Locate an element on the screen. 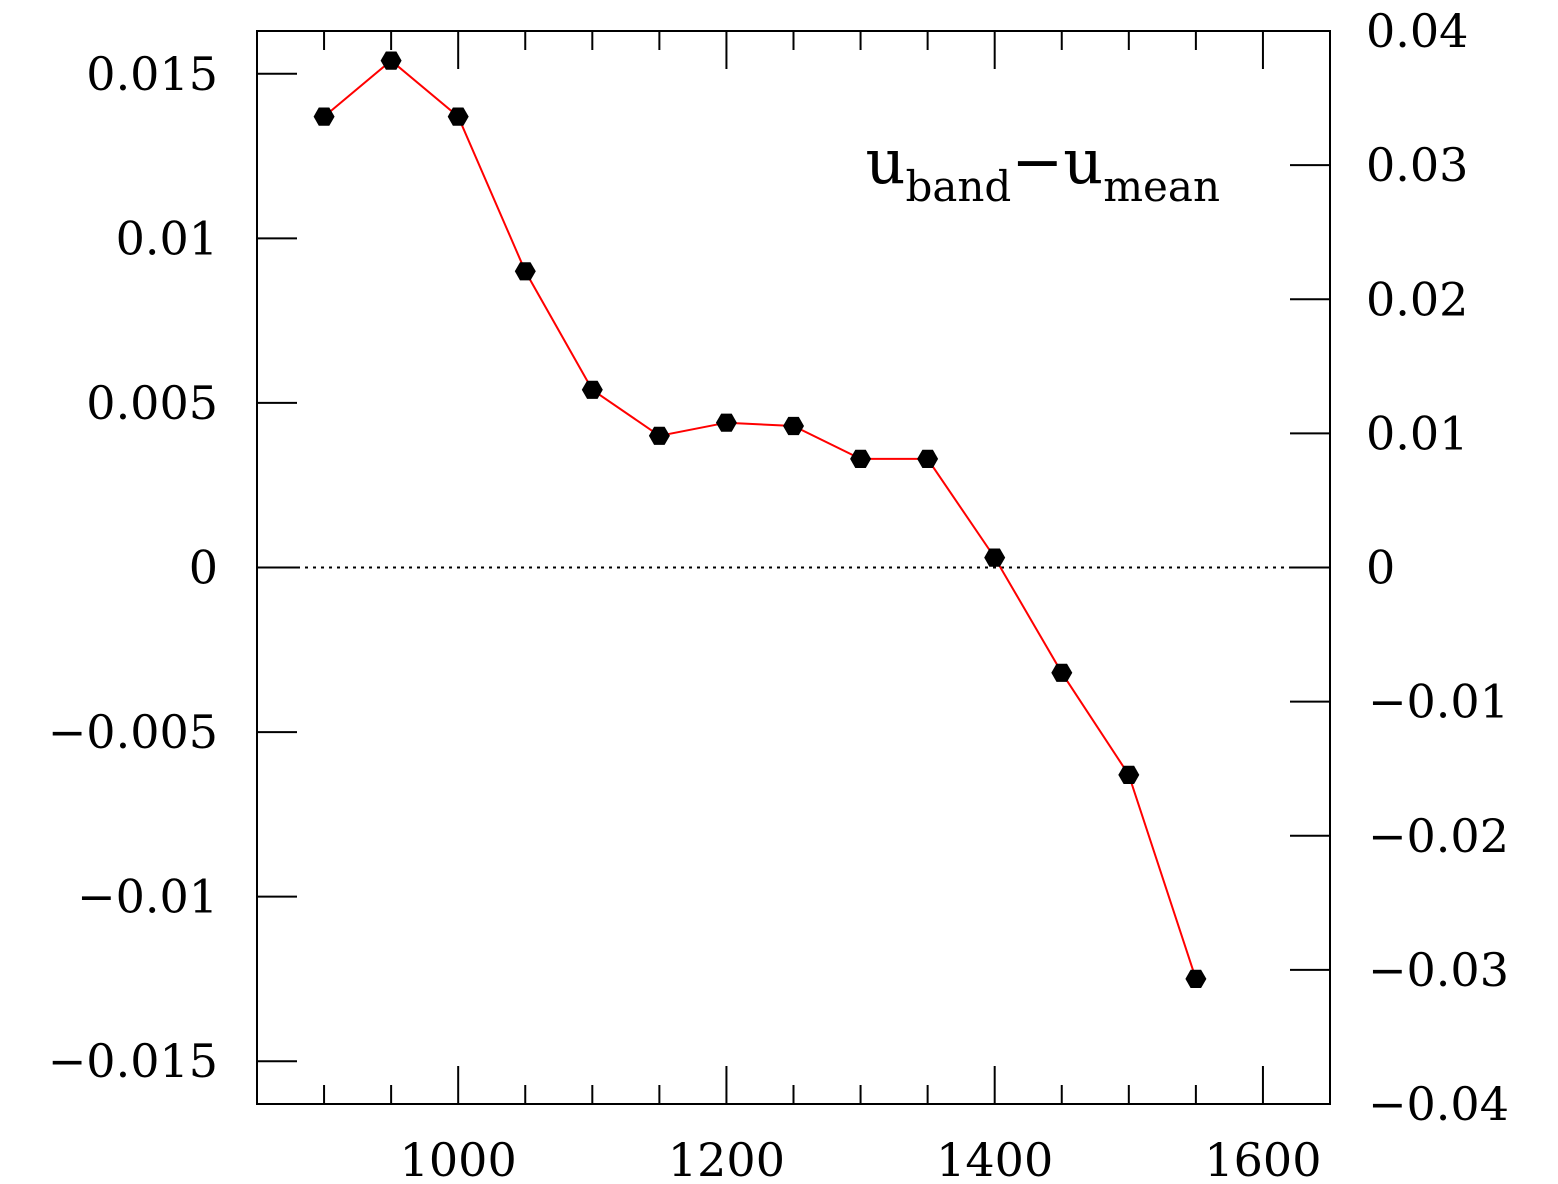 The width and height of the screenshot is (1558, 1184). annotation-label: uband−umean is located at coordinates (1043, 168).